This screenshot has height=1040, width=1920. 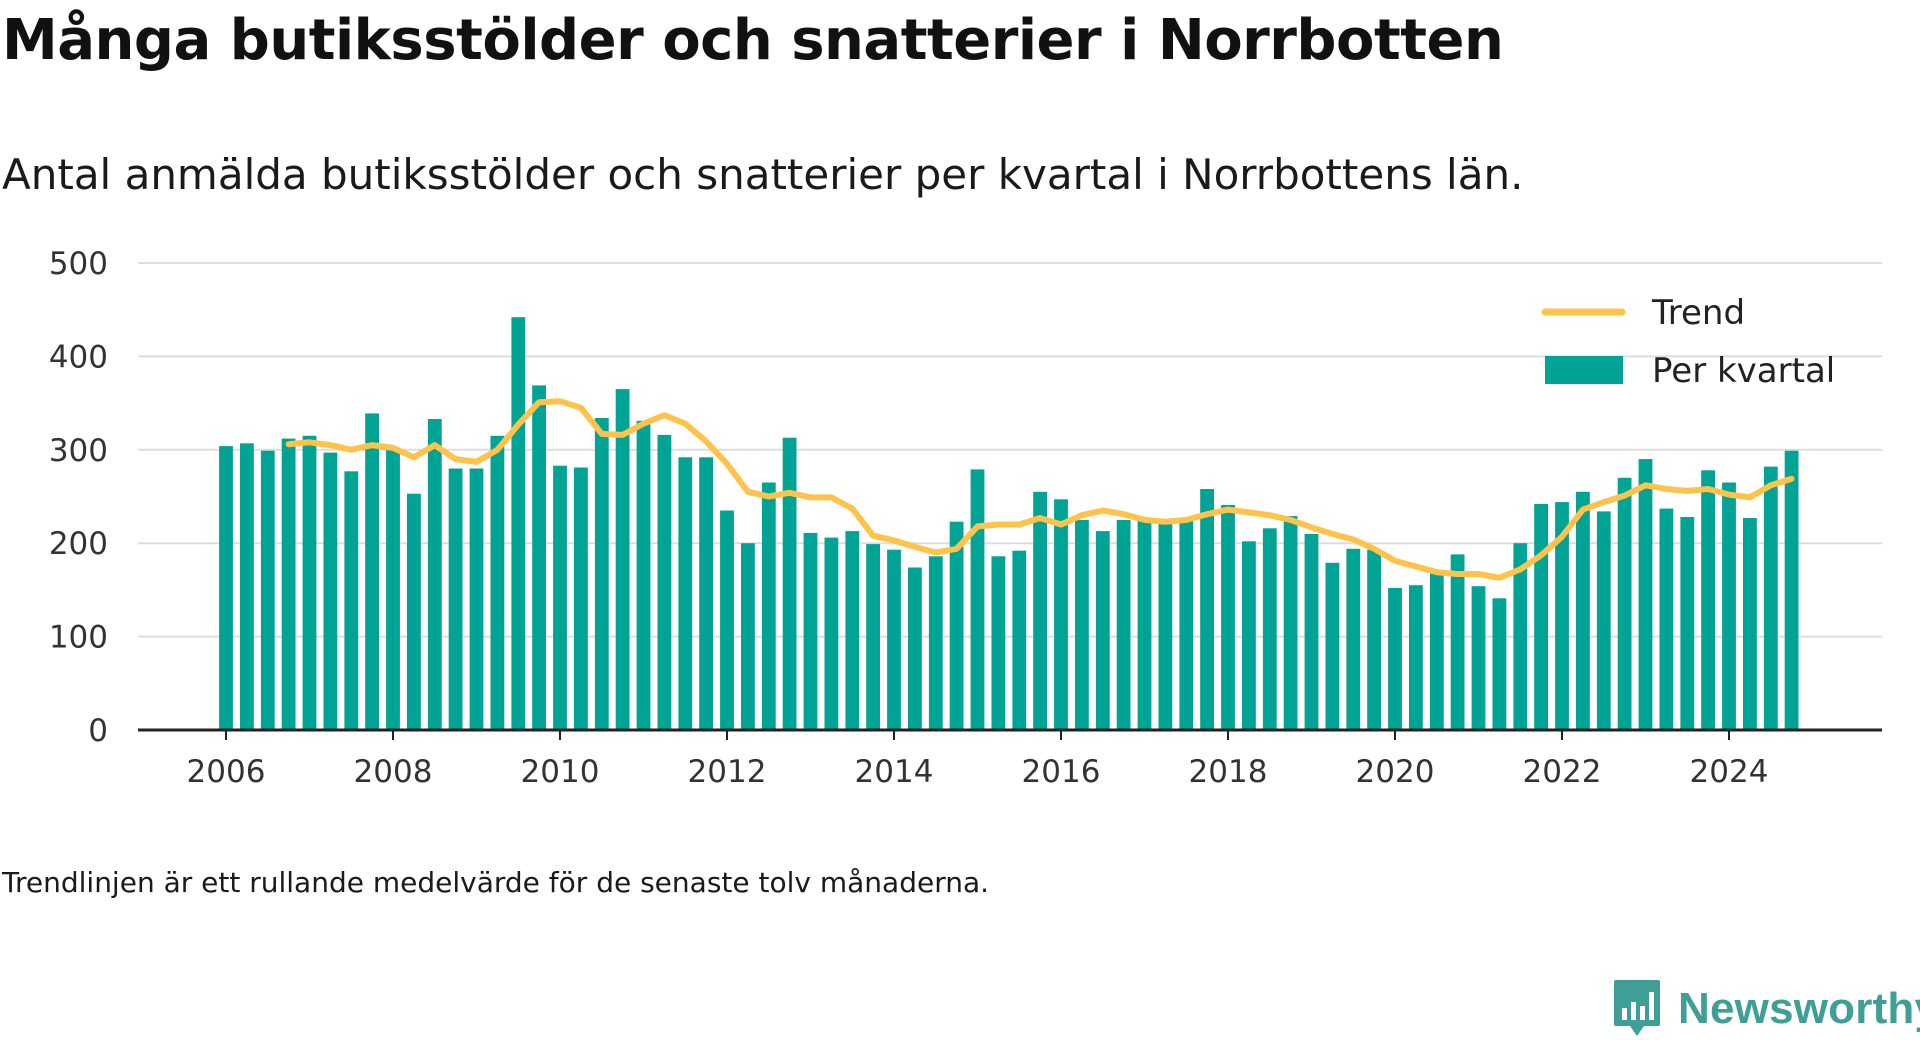 I want to click on x-tick-label: 2018, so click(x=1228, y=772).